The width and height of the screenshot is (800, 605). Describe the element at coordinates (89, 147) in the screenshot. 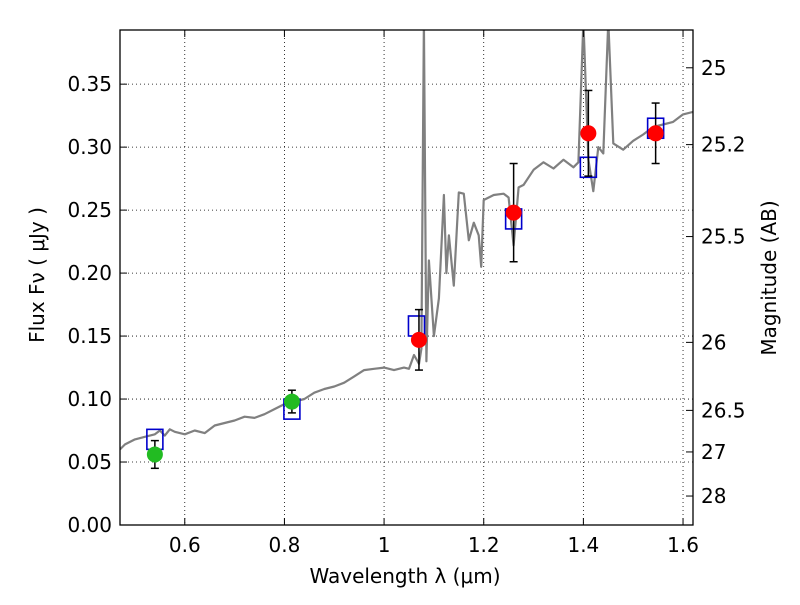

I see `y-tick-label: 0.30` at that location.